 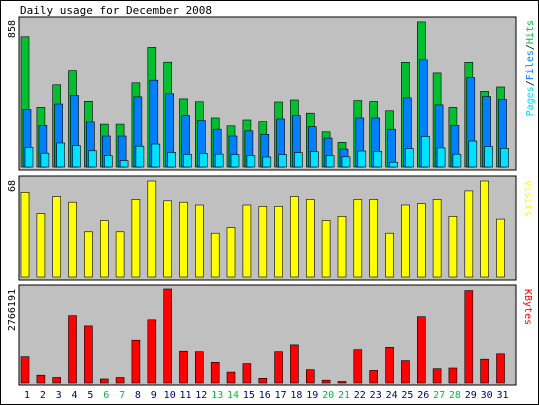 I want to click on day-label: 2, so click(x=43, y=395).